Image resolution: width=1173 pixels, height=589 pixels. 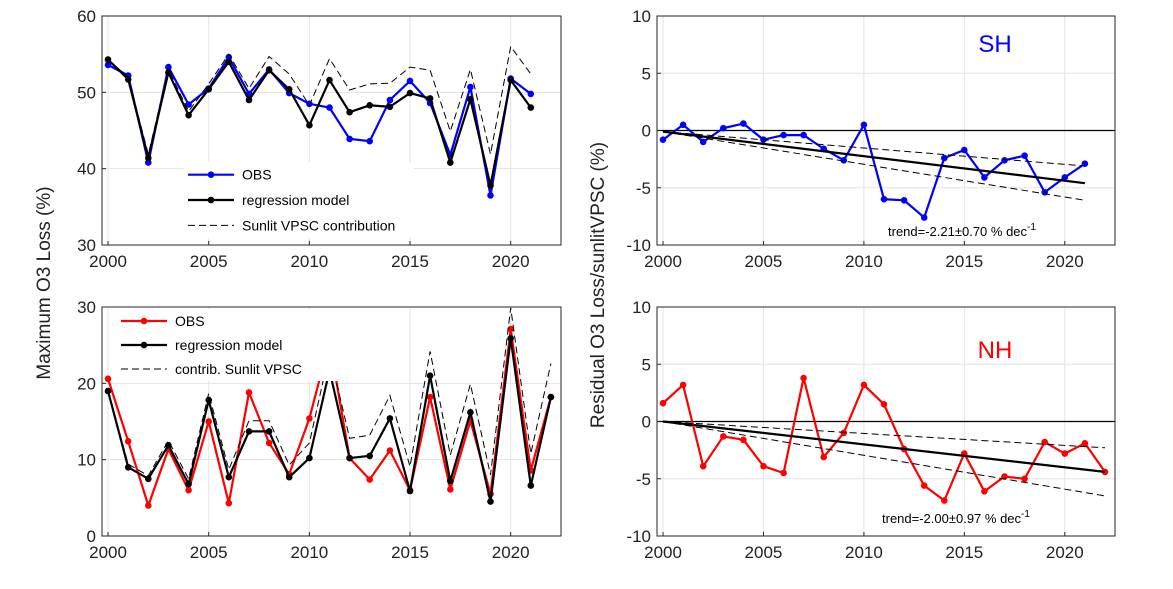 What do you see at coordinates (952, 518) in the screenshot?
I see `trend-annotation-text: trend=-2.00±0.97 % dec` at bounding box center [952, 518].